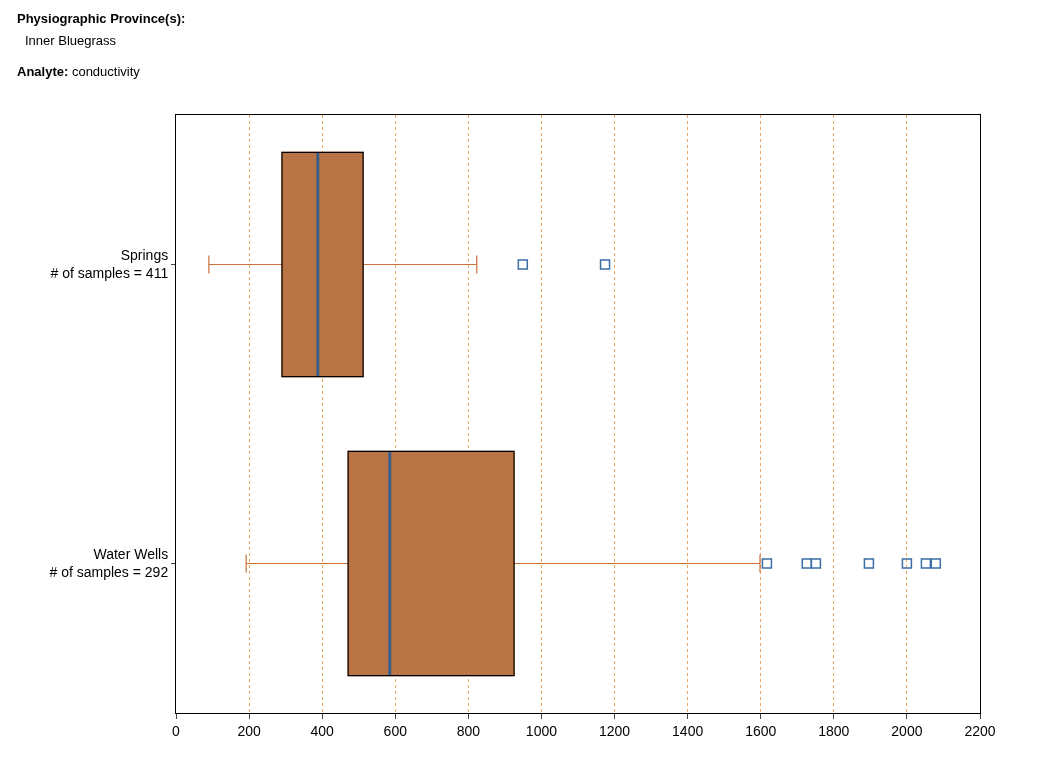 This screenshot has height=767, width=1048. Describe the element at coordinates (109, 563) in the screenshot. I see `y-tick-label: Water Wells # of samples = 292` at that location.